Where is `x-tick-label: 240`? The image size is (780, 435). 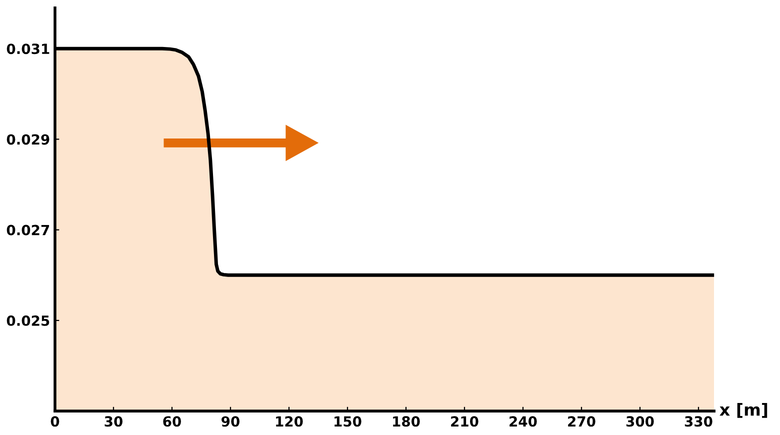 x-tick-label: 240 is located at coordinates (523, 421).